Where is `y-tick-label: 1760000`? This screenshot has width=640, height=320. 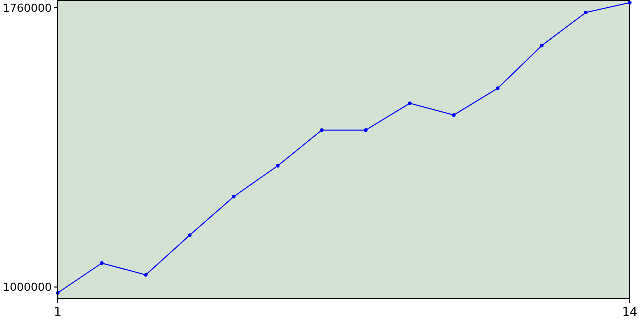
y-tick-label: 1760000 is located at coordinates (27, 8).